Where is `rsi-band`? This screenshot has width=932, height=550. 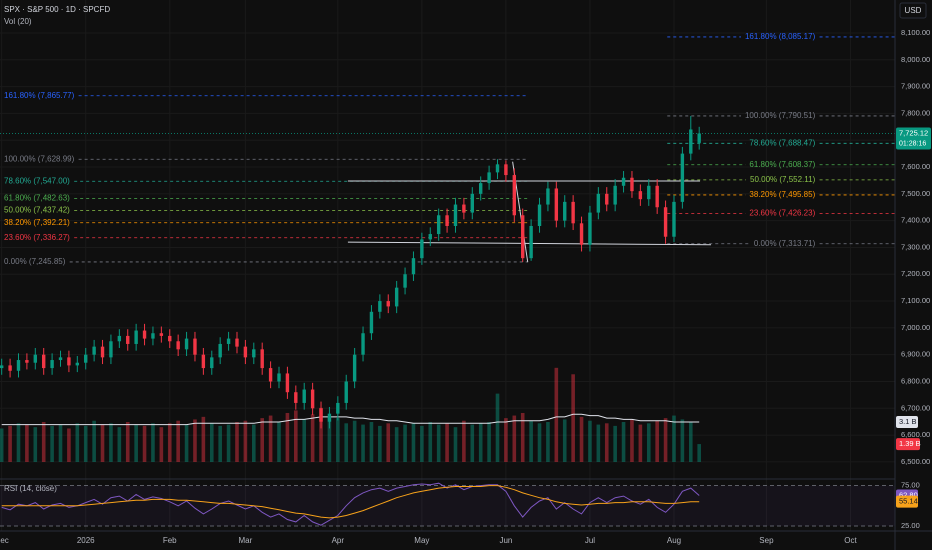
rsi-band is located at coordinates (447, 505).